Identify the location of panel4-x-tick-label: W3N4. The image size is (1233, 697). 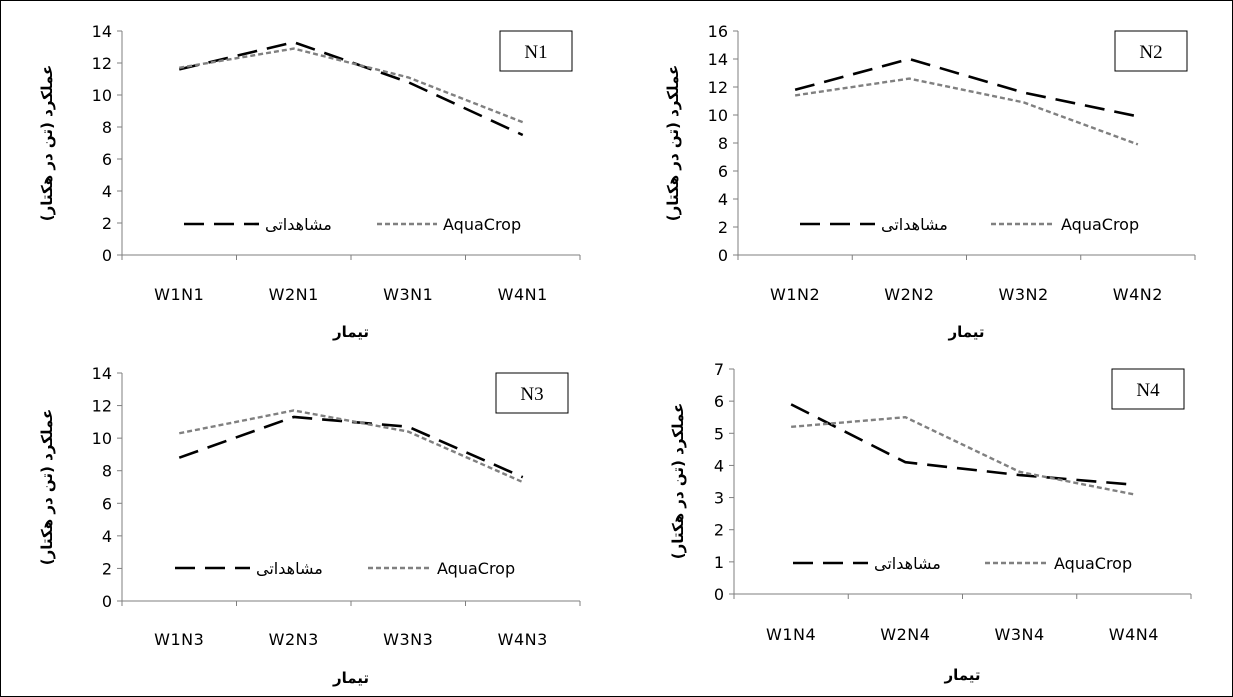
(1020, 634).